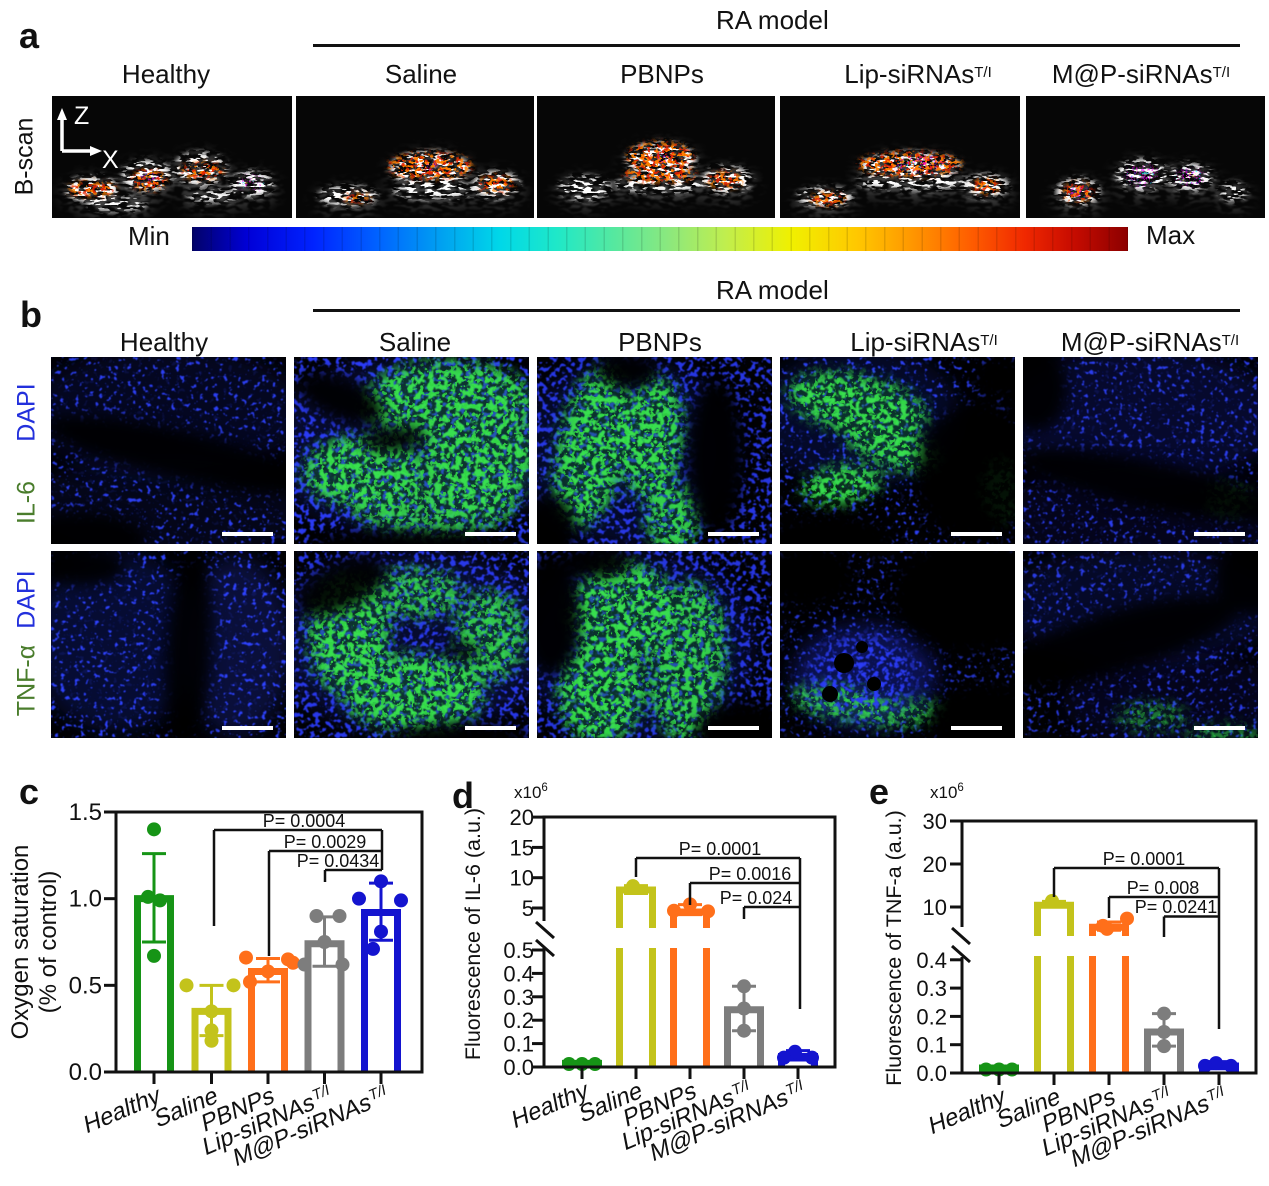 The width and height of the screenshot is (1269, 1186). Describe the element at coordinates (338, 861) in the screenshot. I see `svg-text: P= 0.0434` at that location.